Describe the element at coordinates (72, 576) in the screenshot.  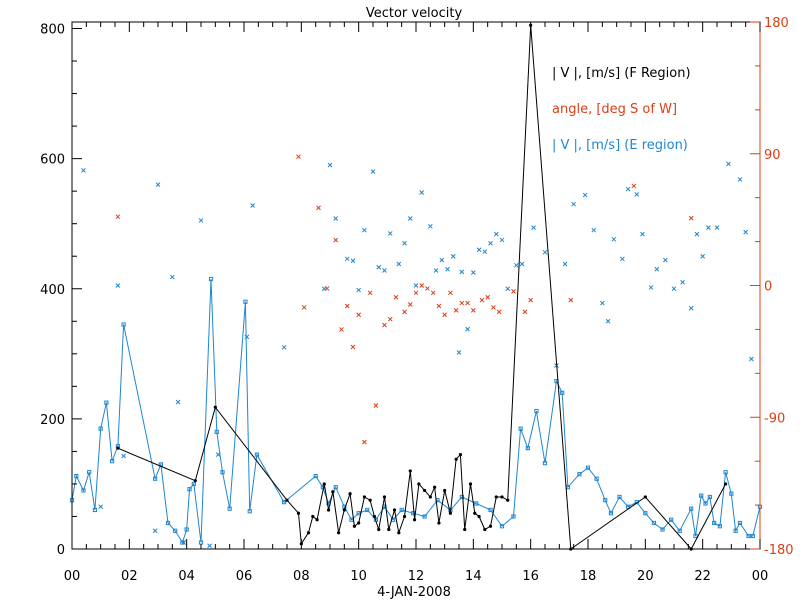
I see `x-tick-label: 00` at that location.